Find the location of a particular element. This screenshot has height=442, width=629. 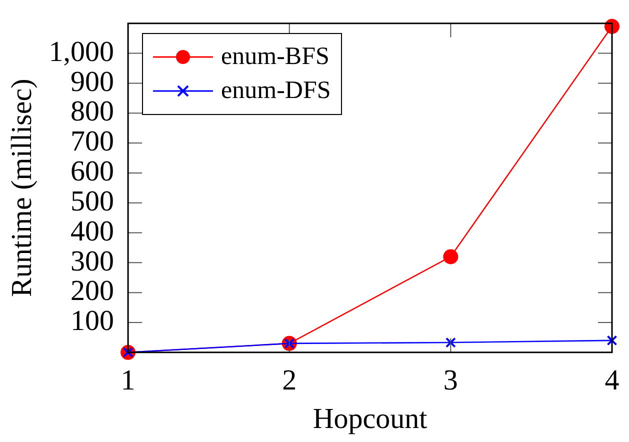

y-tick-label: 800 is located at coordinates (92, 112).